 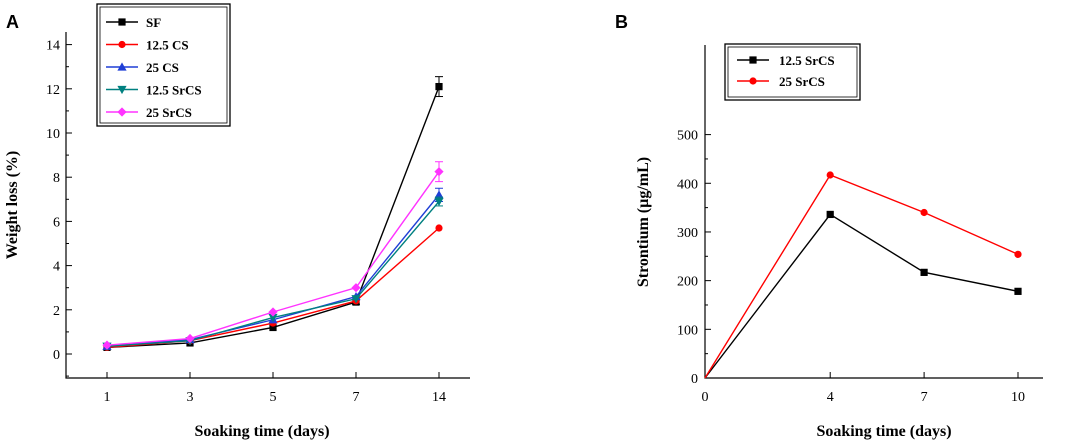 What do you see at coordinates (687, 330) in the screenshot?
I see `y-tick-label: 100` at bounding box center [687, 330].